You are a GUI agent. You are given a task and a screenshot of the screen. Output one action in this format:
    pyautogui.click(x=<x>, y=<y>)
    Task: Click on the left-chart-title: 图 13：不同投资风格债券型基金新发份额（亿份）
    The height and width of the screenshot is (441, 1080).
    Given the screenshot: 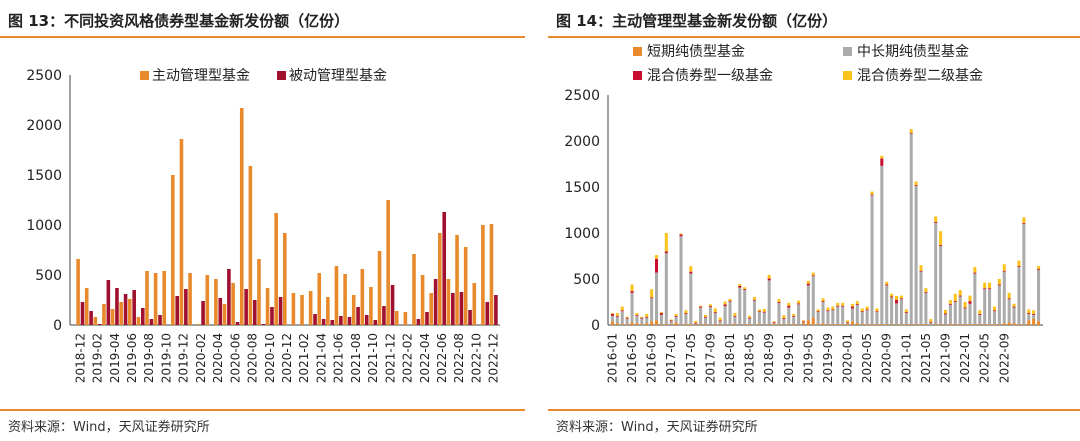 What is the action you would take?
    pyautogui.click(x=179, y=21)
    